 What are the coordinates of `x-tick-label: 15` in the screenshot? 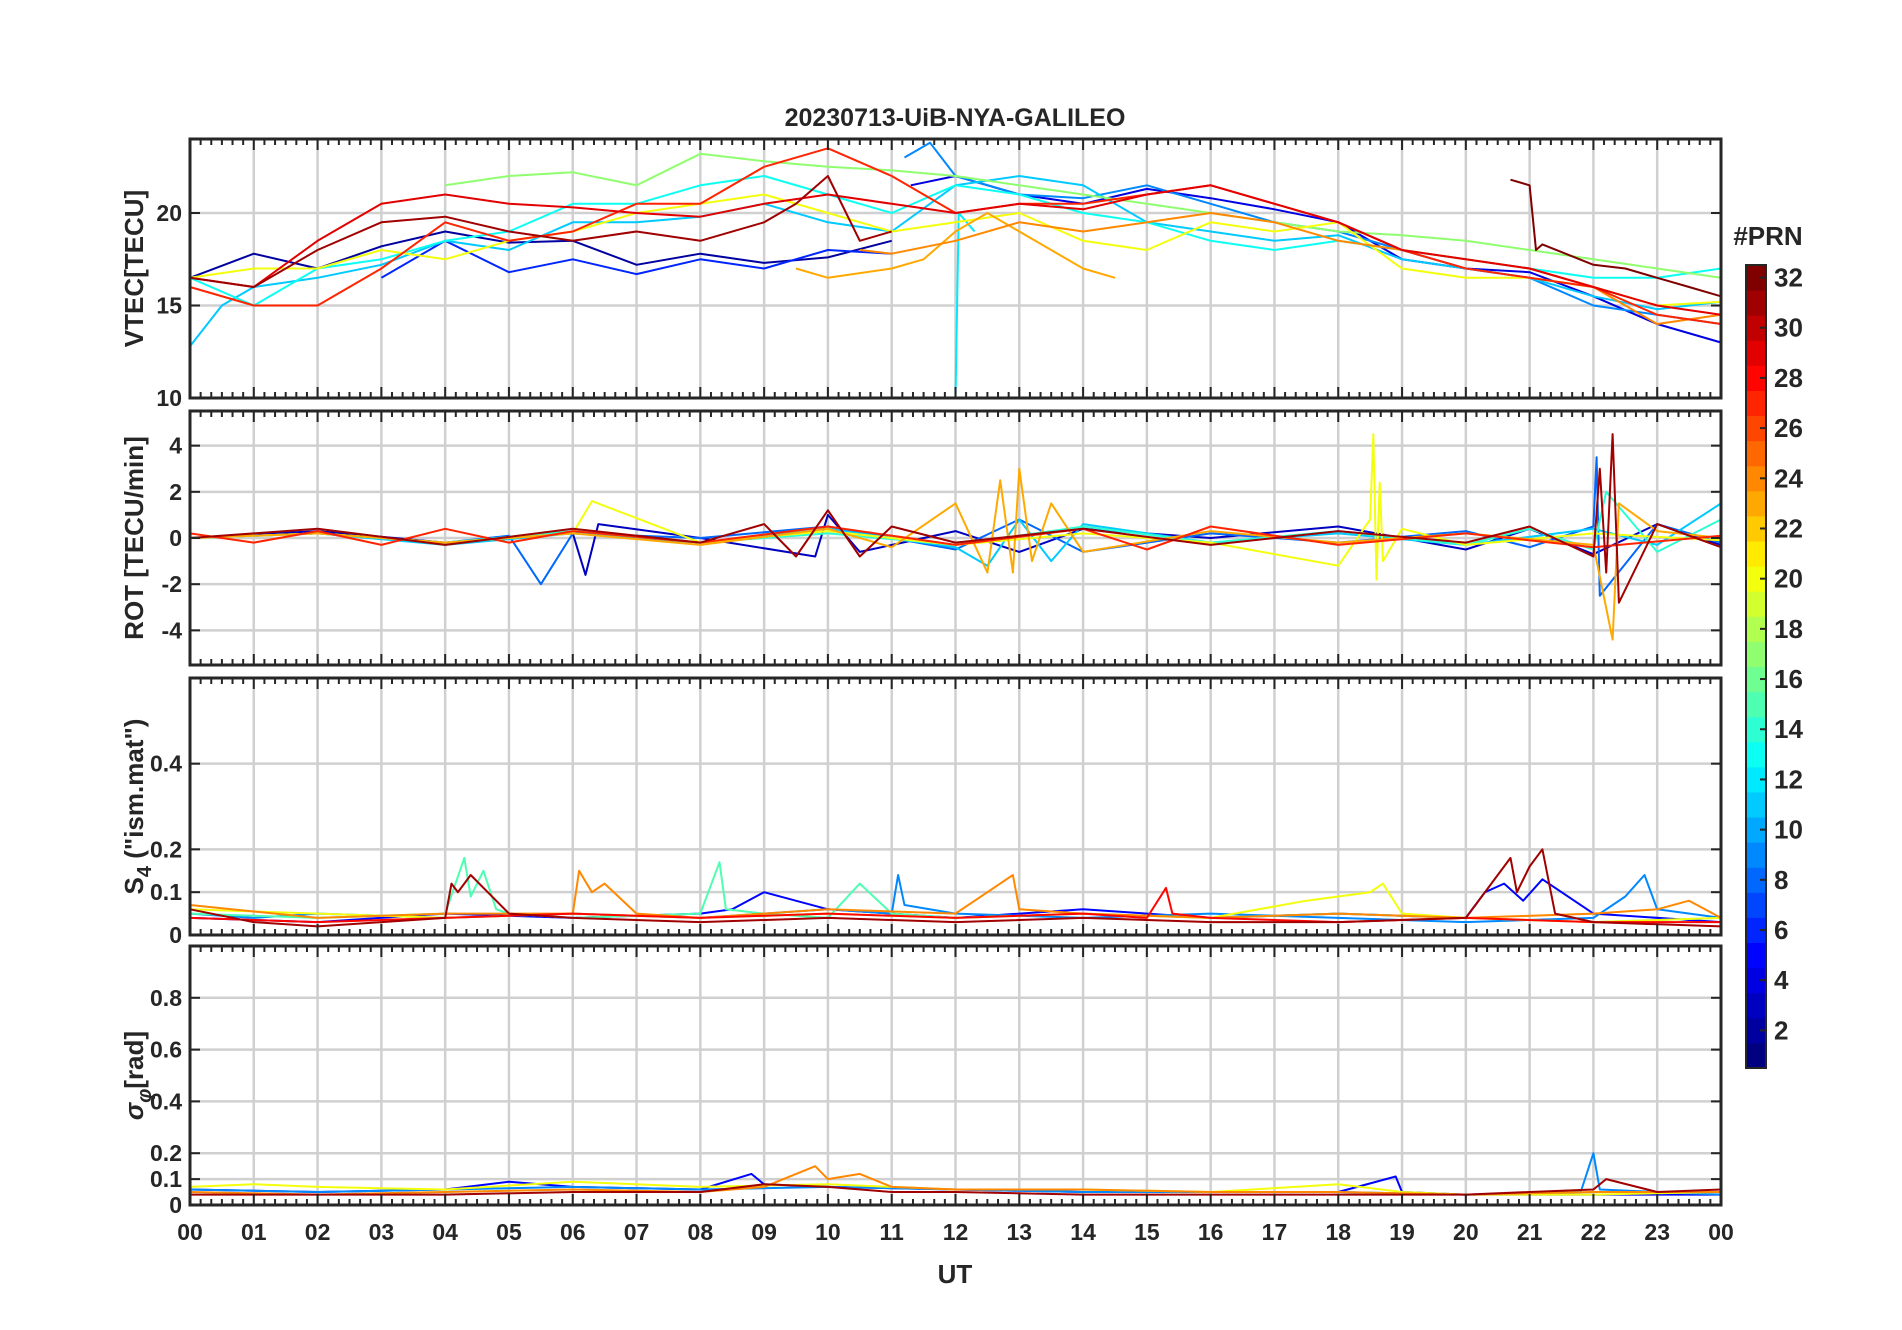 It's located at (1147, 1232).